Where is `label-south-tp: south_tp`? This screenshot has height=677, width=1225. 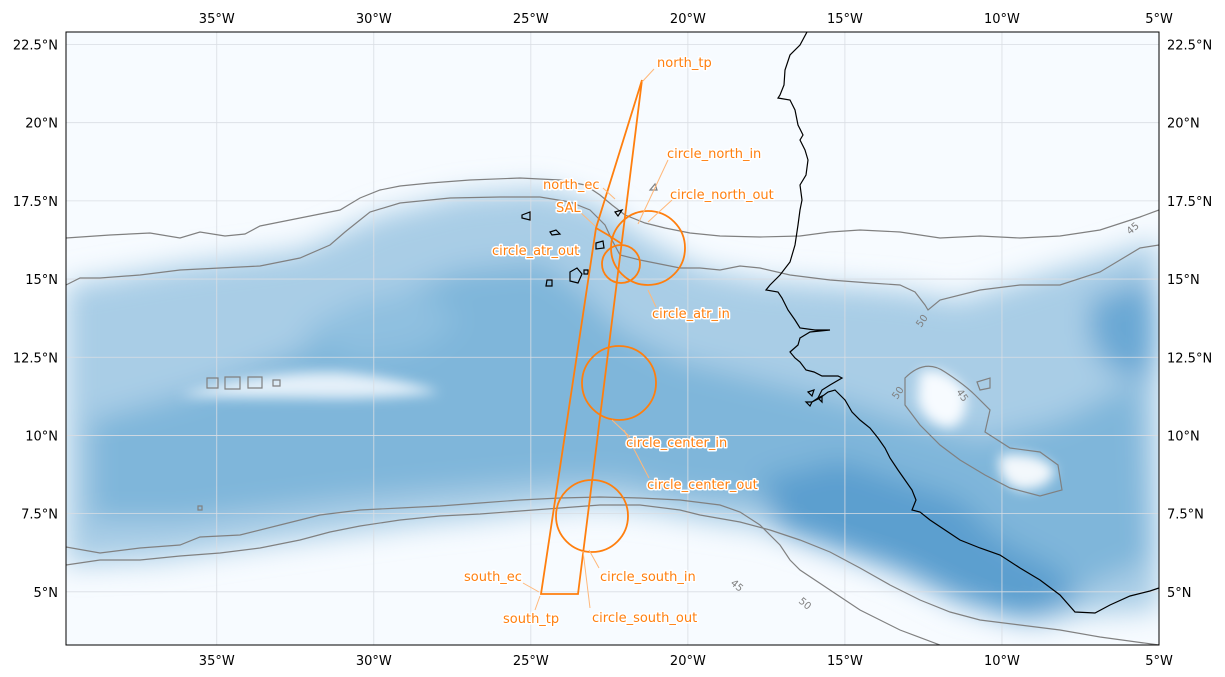 label-south-tp: south_tp is located at coordinates (531, 619).